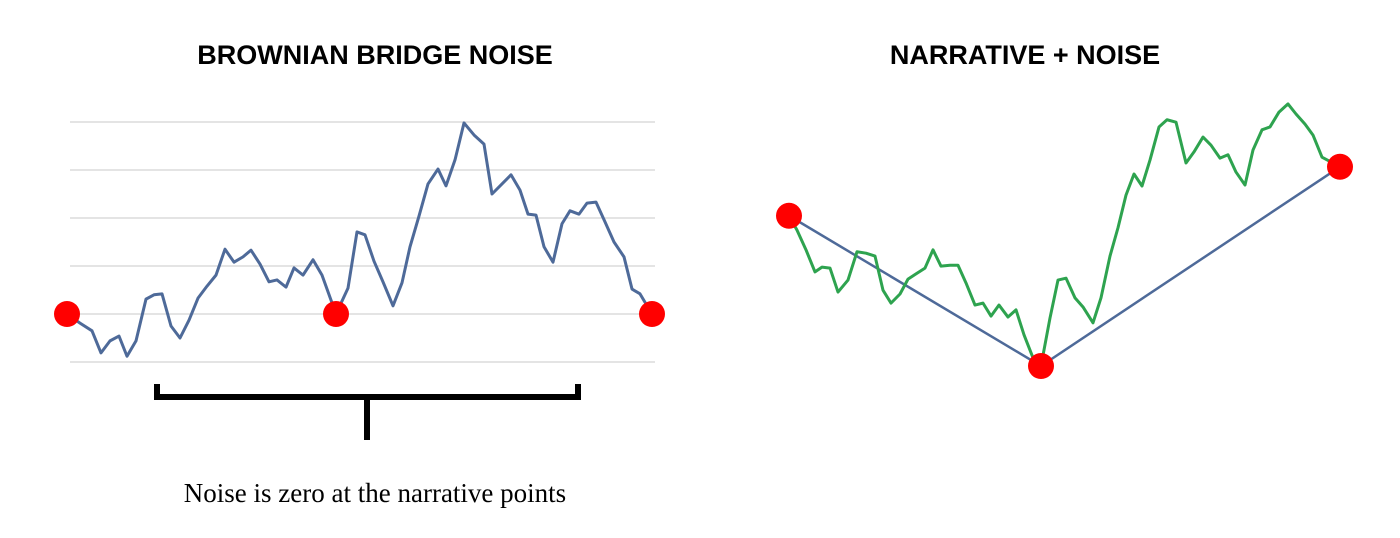 This screenshot has height=538, width=1400. I want to click on chart-title: BROWNIAN BRIDGE NOISE, so click(375, 55).